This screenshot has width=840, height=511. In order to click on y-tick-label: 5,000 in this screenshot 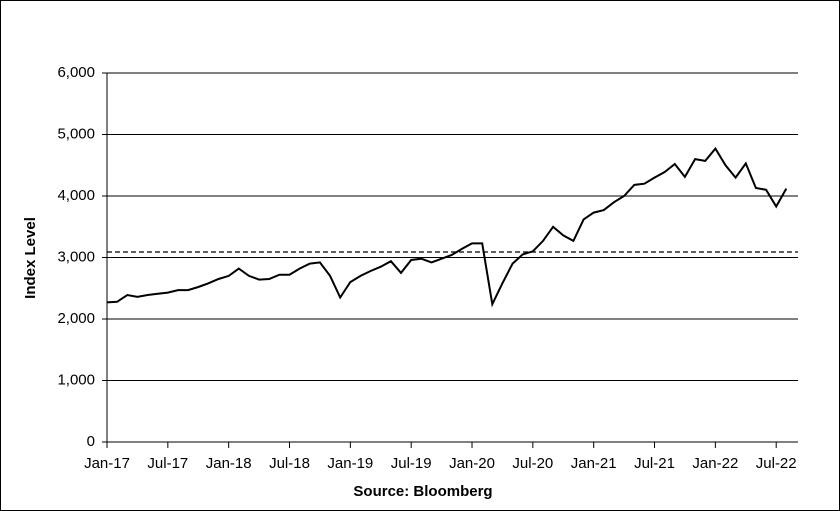, I will do `click(76, 133)`.